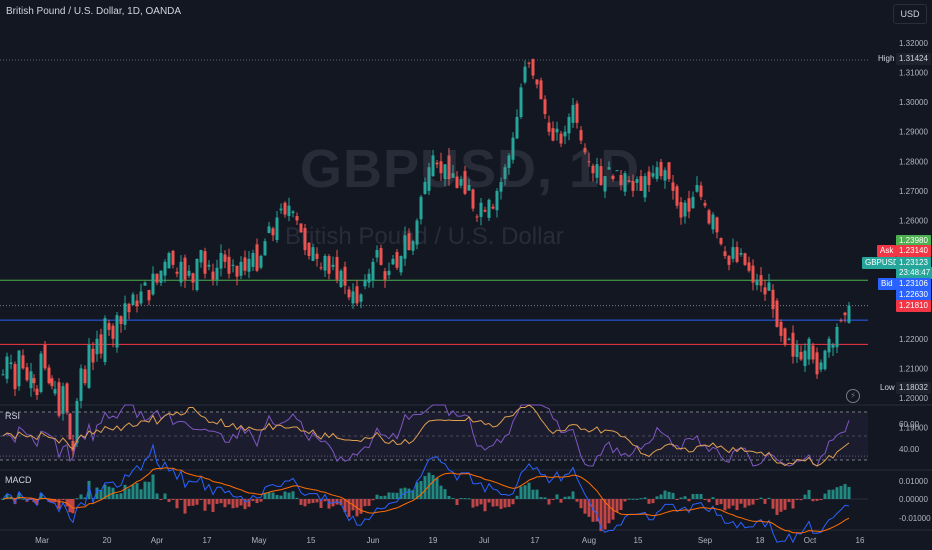 The width and height of the screenshot is (932, 550). What do you see at coordinates (913, 73) in the screenshot?
I see `price-tick-label: 1.31000` at bounding box center [913, 73].